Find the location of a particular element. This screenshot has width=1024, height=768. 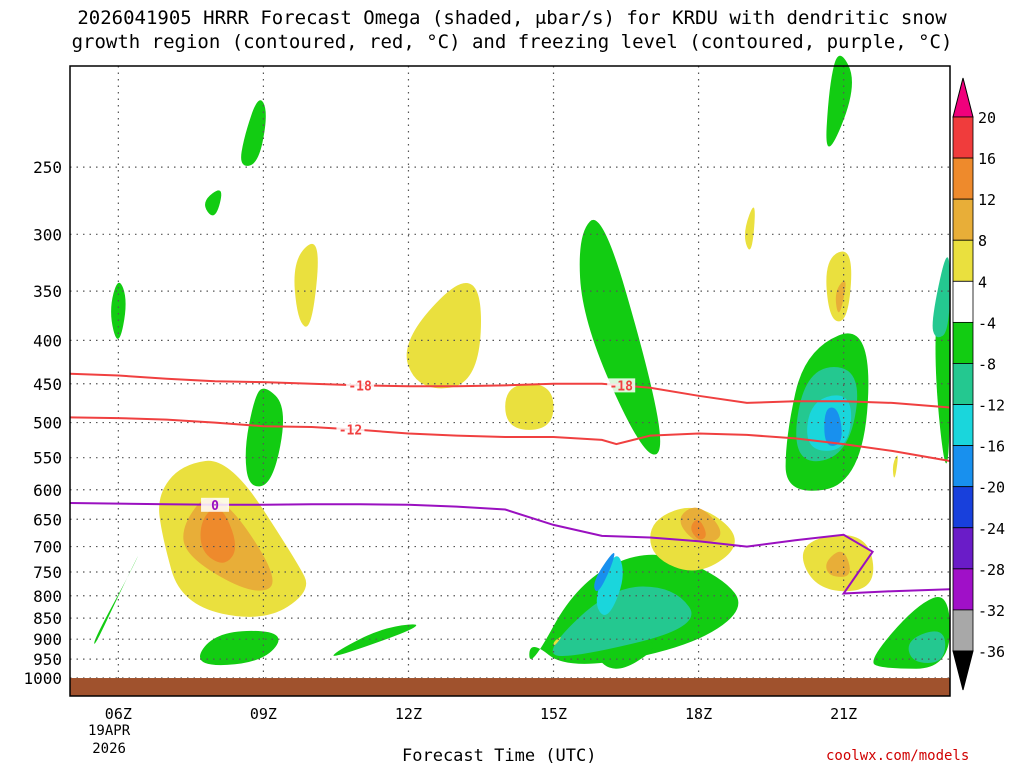

y-tick-850: 850 is located at coordinates (47, 618).